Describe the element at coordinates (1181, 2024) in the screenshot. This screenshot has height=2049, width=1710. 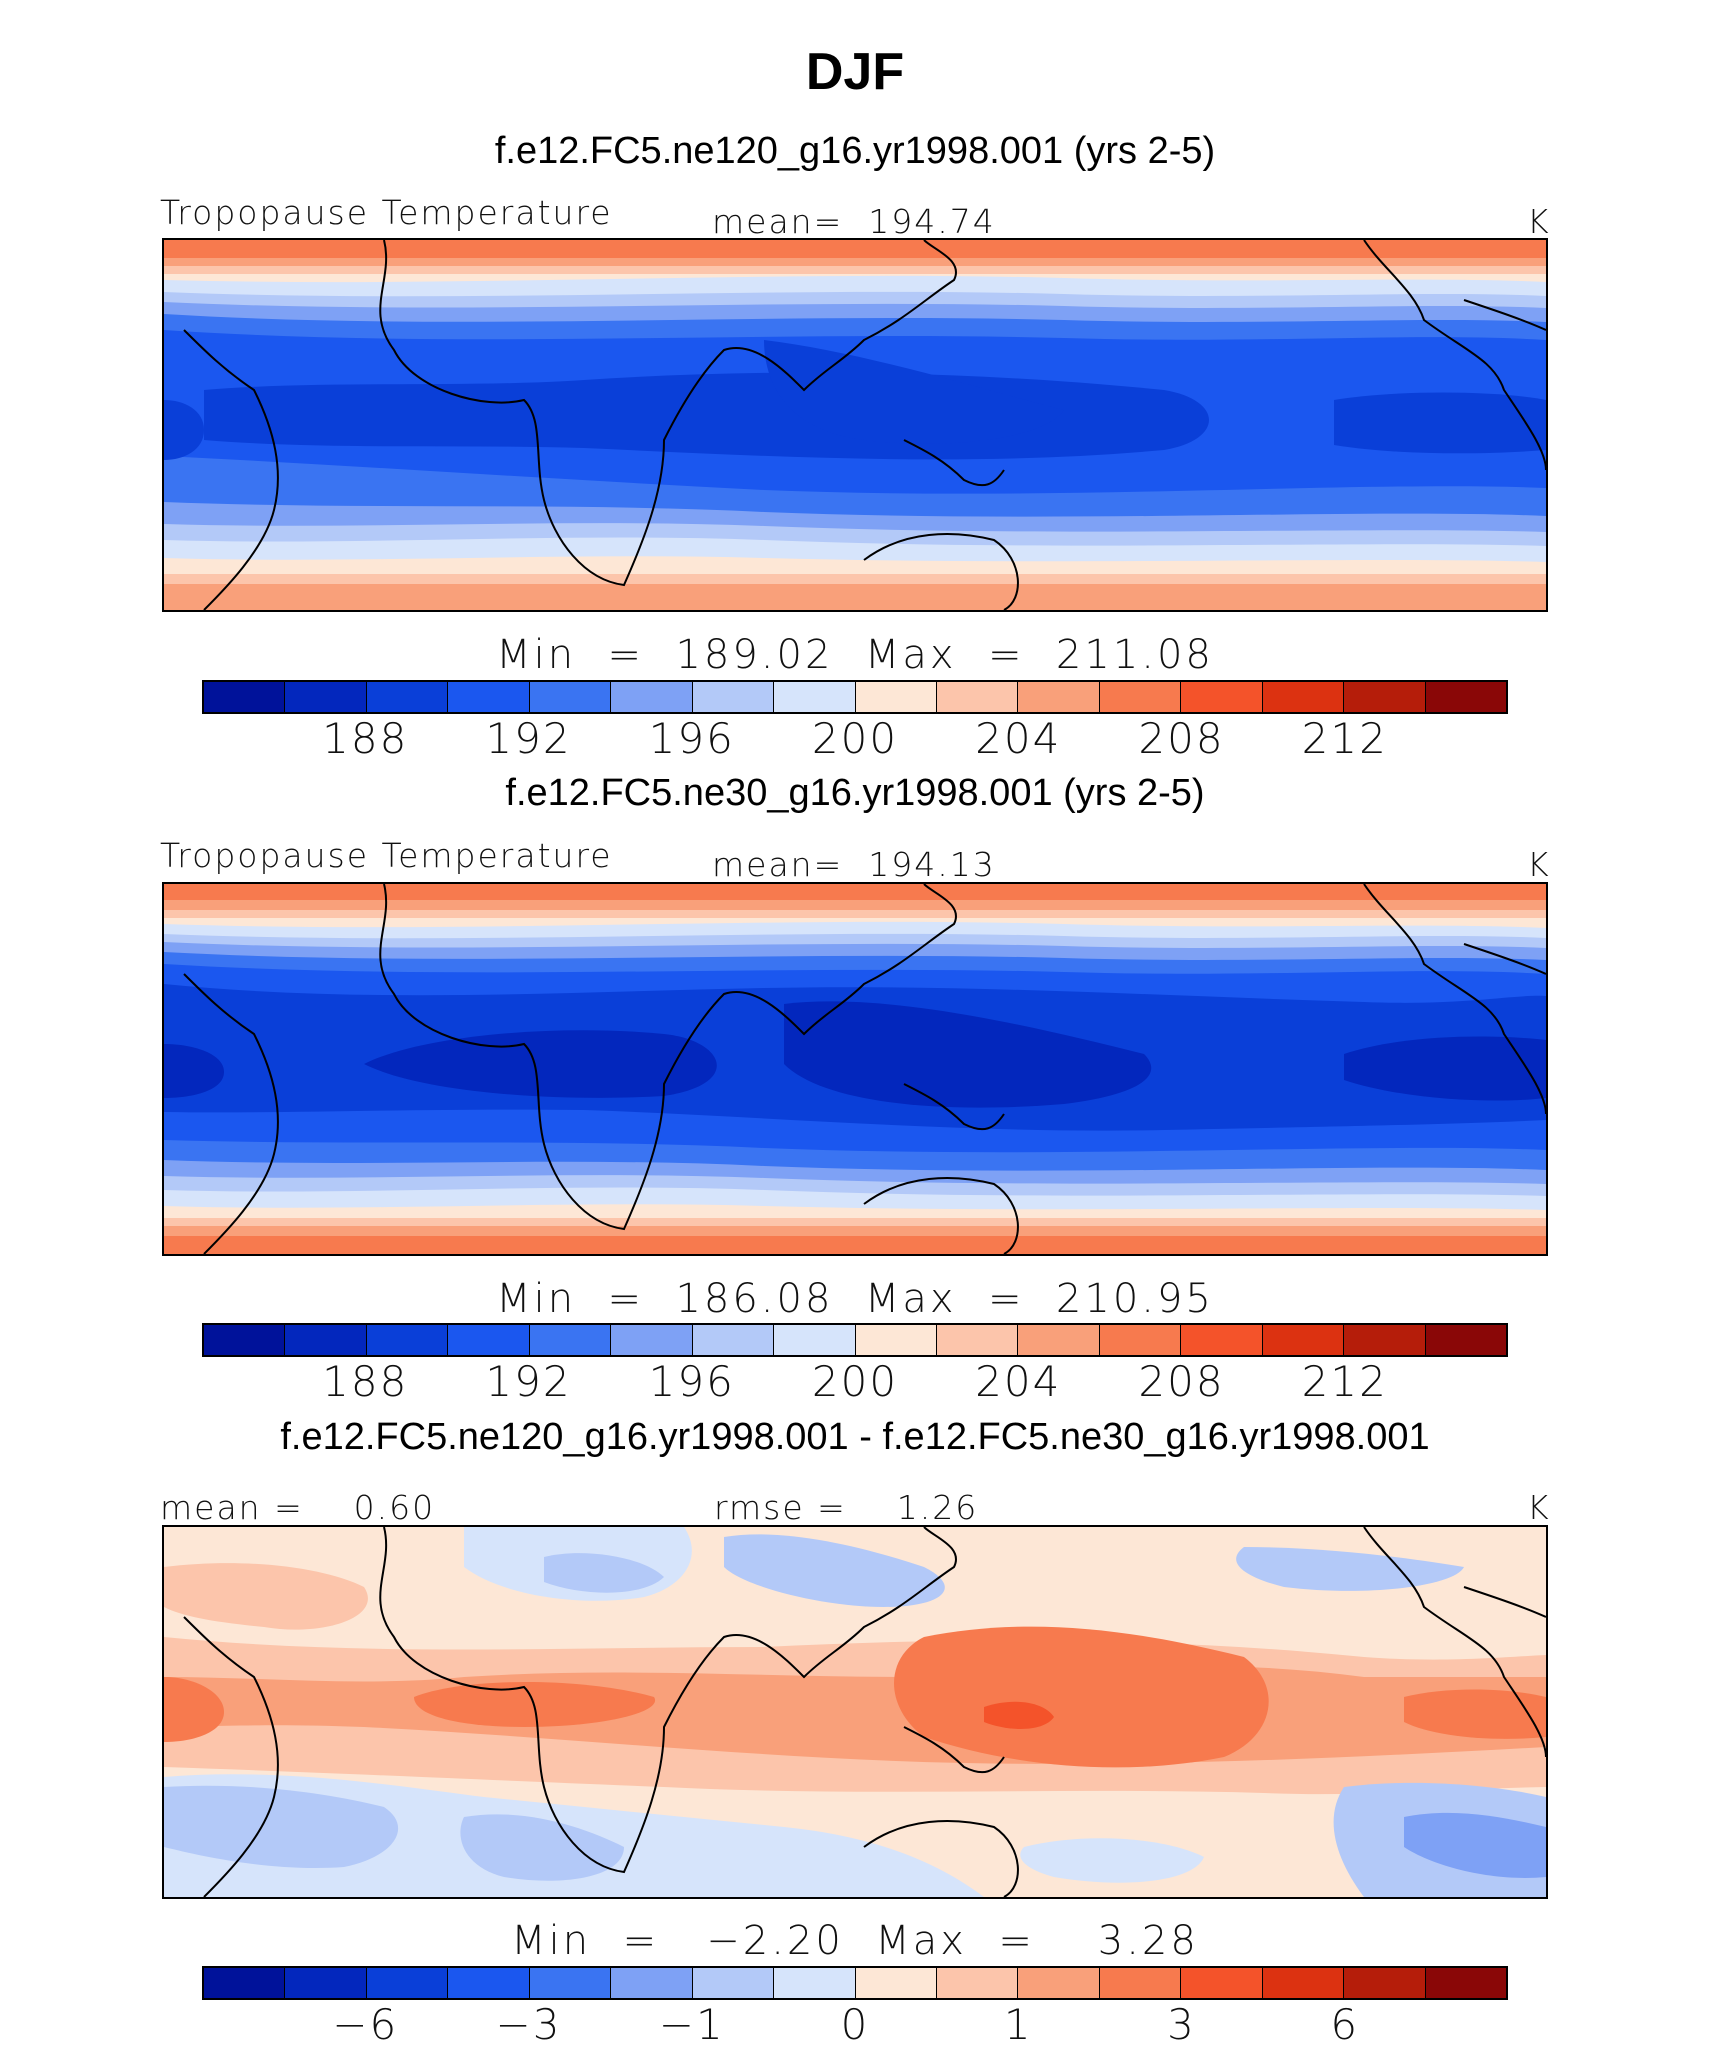
I see `colorbar-tick-label: 3` at that location.